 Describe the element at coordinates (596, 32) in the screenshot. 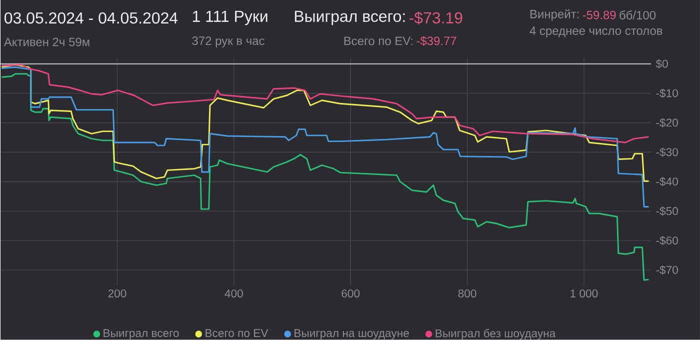

I see `text: 4 среднее число столов` at that location.